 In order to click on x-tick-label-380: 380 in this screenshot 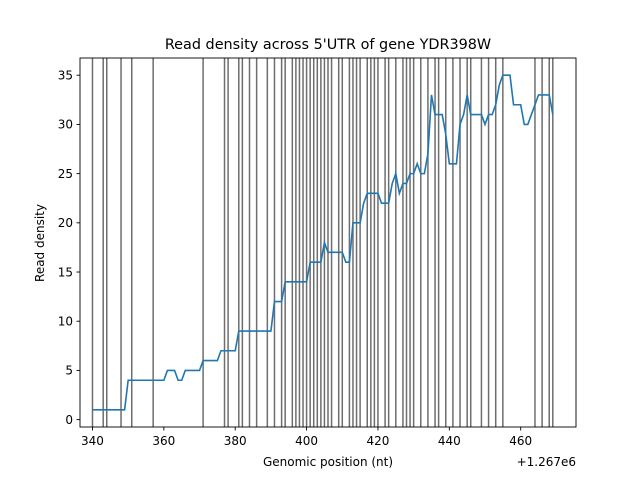, I will do `click(235, 441)`.